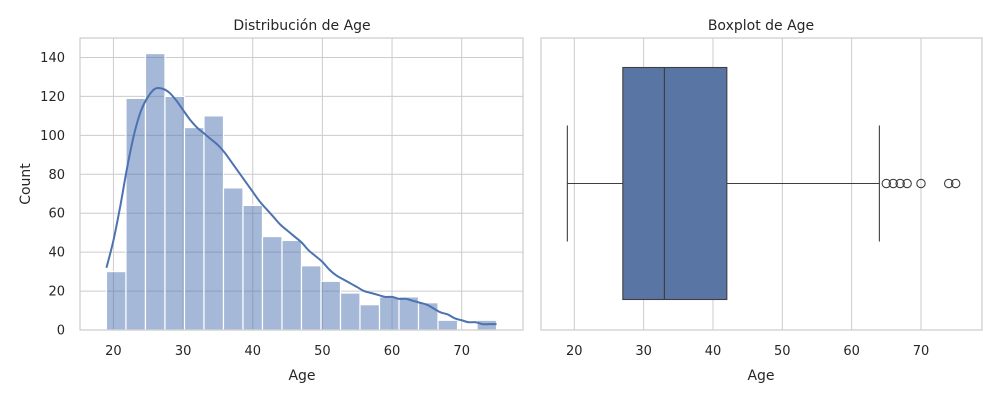 The width and height of the screenshot is (1000, 400). I want to click on histogram-y-ticks: 0 20 40 60 80 100 120 140, so click(52, 195).